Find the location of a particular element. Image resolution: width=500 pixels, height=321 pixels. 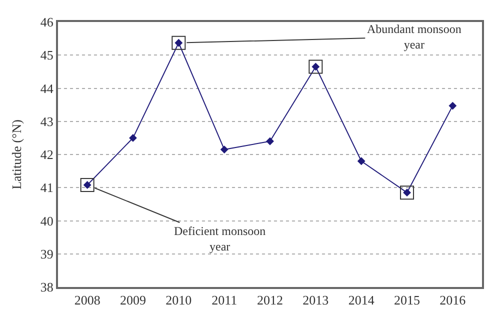

y-tick-label: 39 is located at coordinates (47, 254).